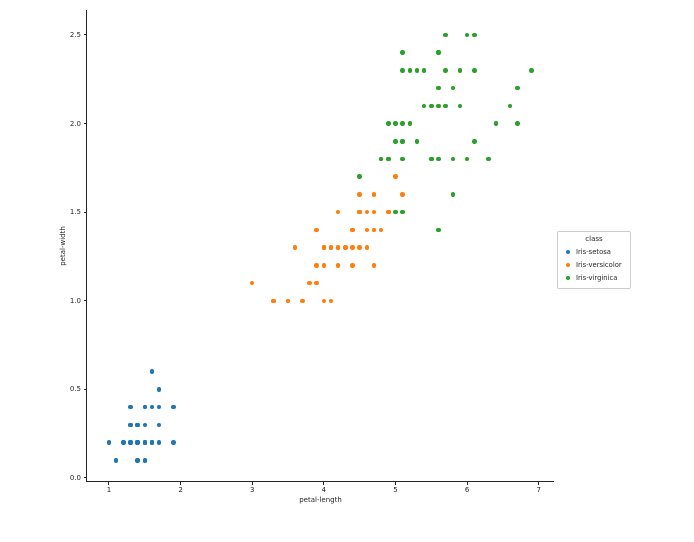  What do you see at coordinates (320, 500) in the screenshot?
I see `x-axis-label: petal-length` at bounding box center [320, 500].